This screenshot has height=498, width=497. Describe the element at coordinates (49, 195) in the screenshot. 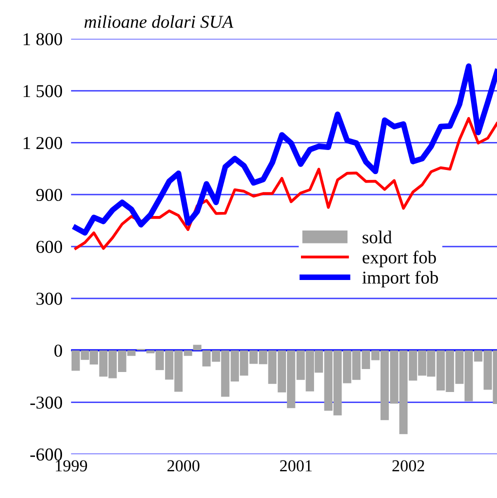

I see `y-tick-label: 900` at that location.